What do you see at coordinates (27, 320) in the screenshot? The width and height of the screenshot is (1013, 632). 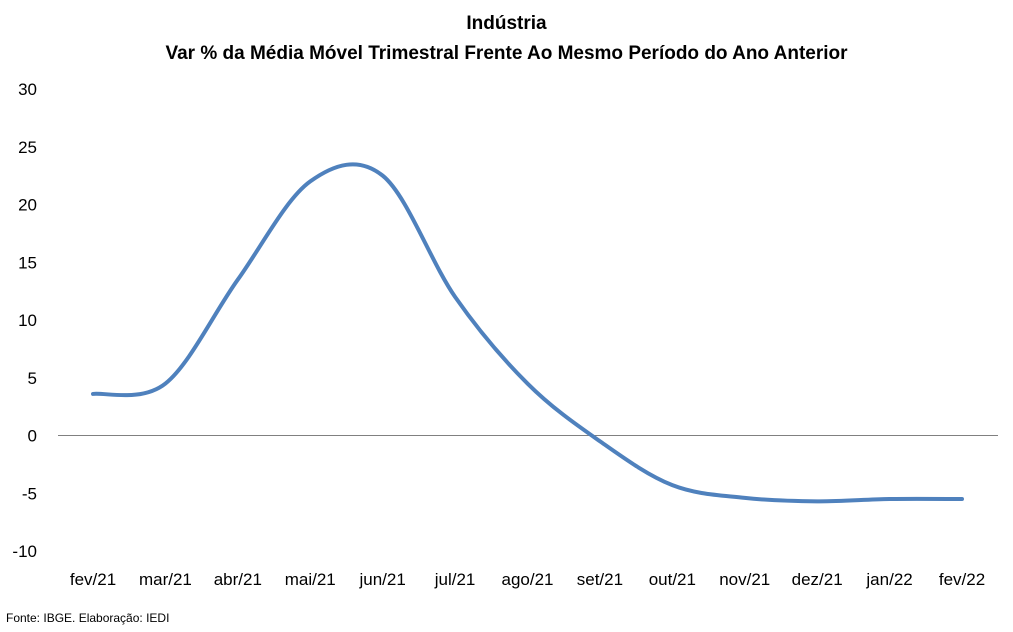 I see `y-tick-label: 10` at bounding box center [27, 320].